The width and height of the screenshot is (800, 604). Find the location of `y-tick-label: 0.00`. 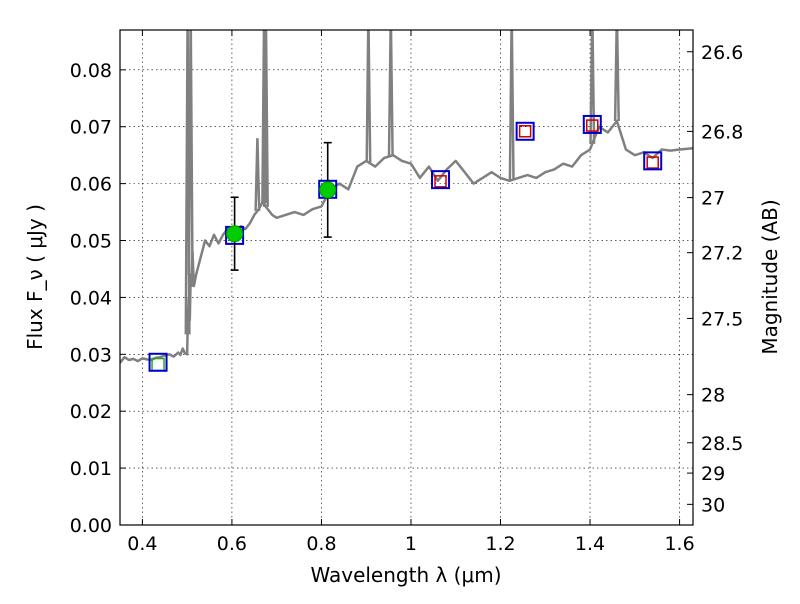

y-tick-label: 0.00 is located at coordinates (91, 526).